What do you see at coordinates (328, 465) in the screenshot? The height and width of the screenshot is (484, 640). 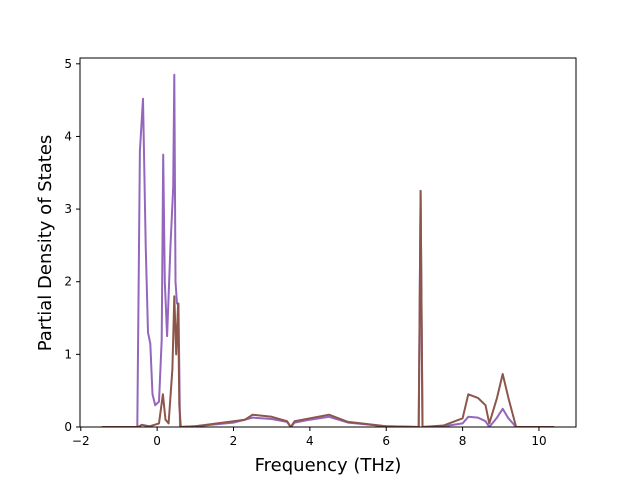 I see `x-axis-label: Frequency (THz)` at bounding box center [328, 465].